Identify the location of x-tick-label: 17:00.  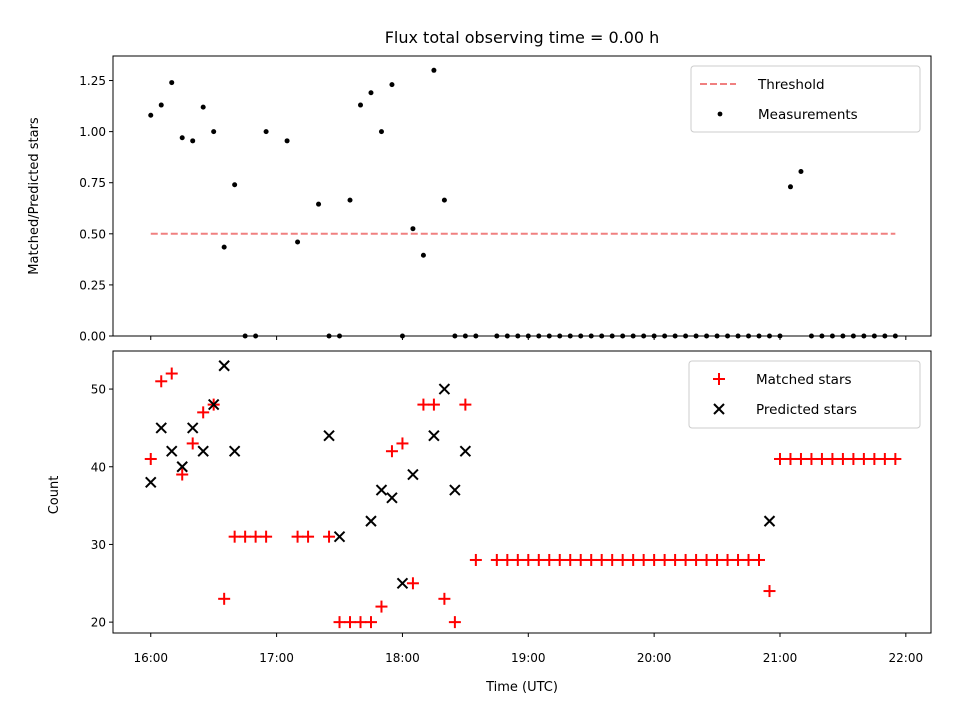
(276, 658).